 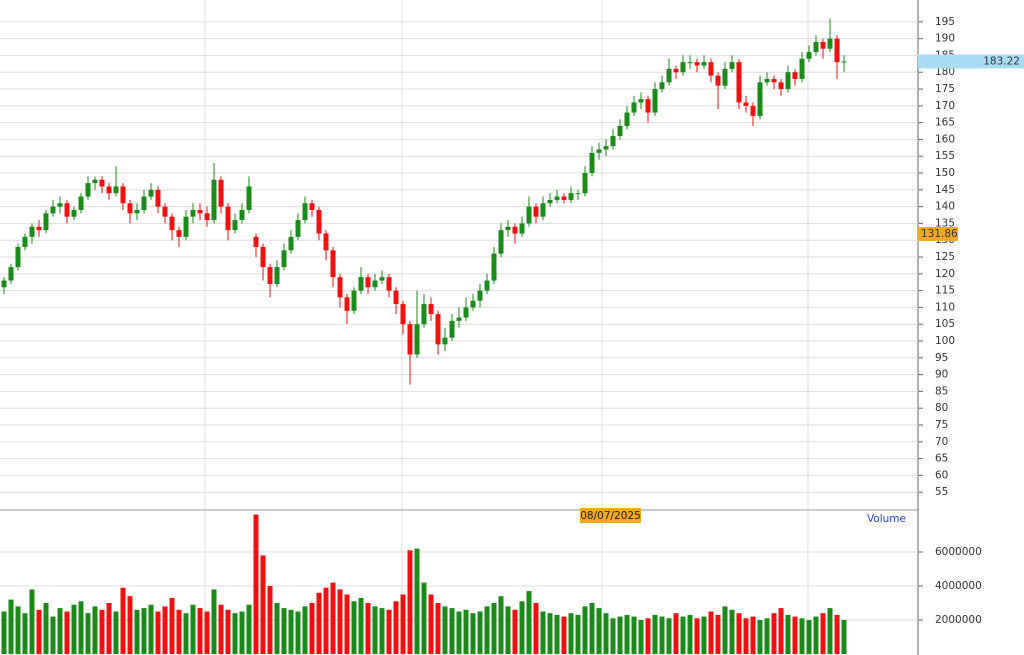 What do you see at coordinates (941, 492) in the screenshot?
I see `y-tick-label: 55` at bounding box center [941, 492].